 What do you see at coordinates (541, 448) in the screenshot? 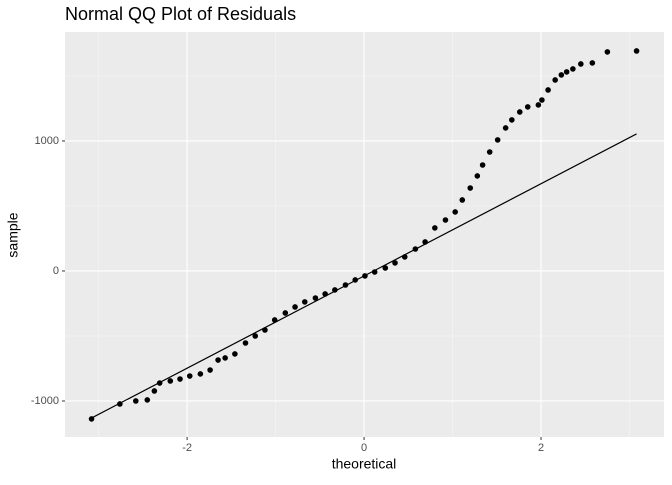
I see `x-tick-label: 2` at bounding box center [541, 448].